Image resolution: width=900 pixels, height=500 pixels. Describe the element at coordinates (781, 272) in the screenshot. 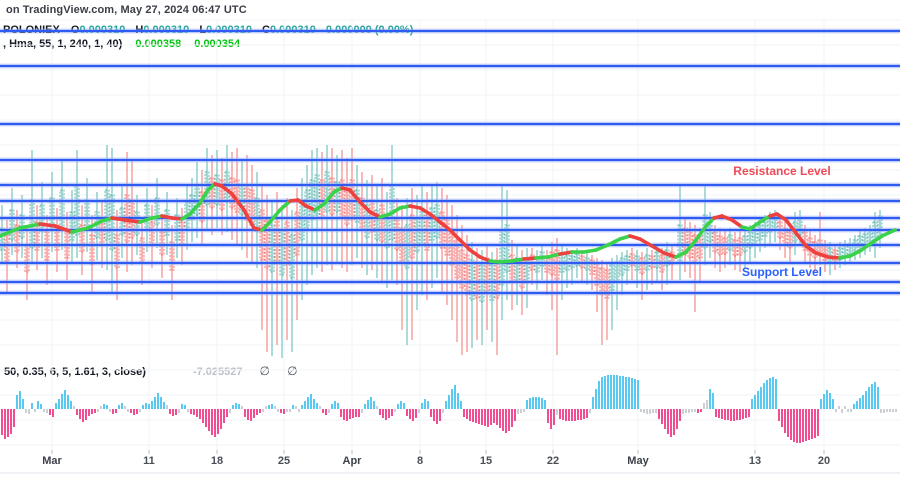

I see `support-level-label: Support Level` at that location.